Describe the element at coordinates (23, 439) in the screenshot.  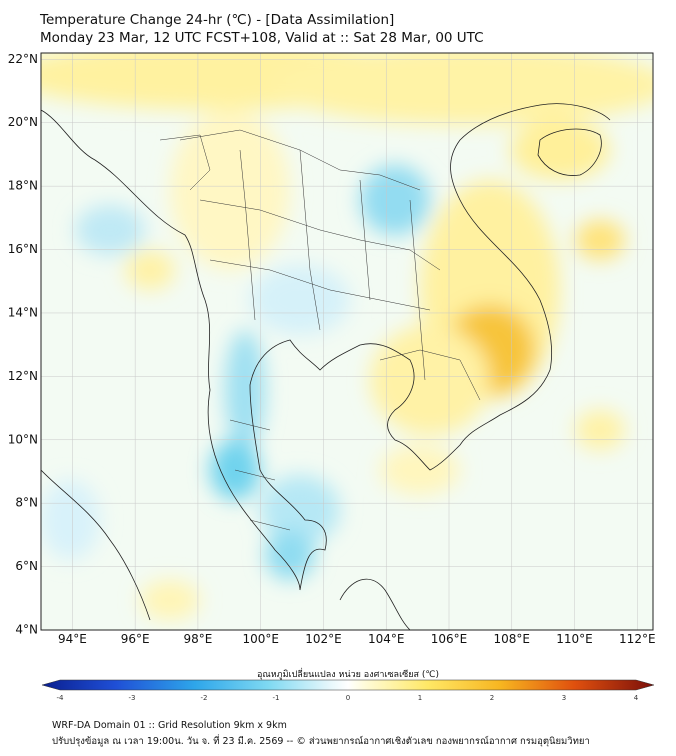
I see `lat-label: 10°N` at that location.